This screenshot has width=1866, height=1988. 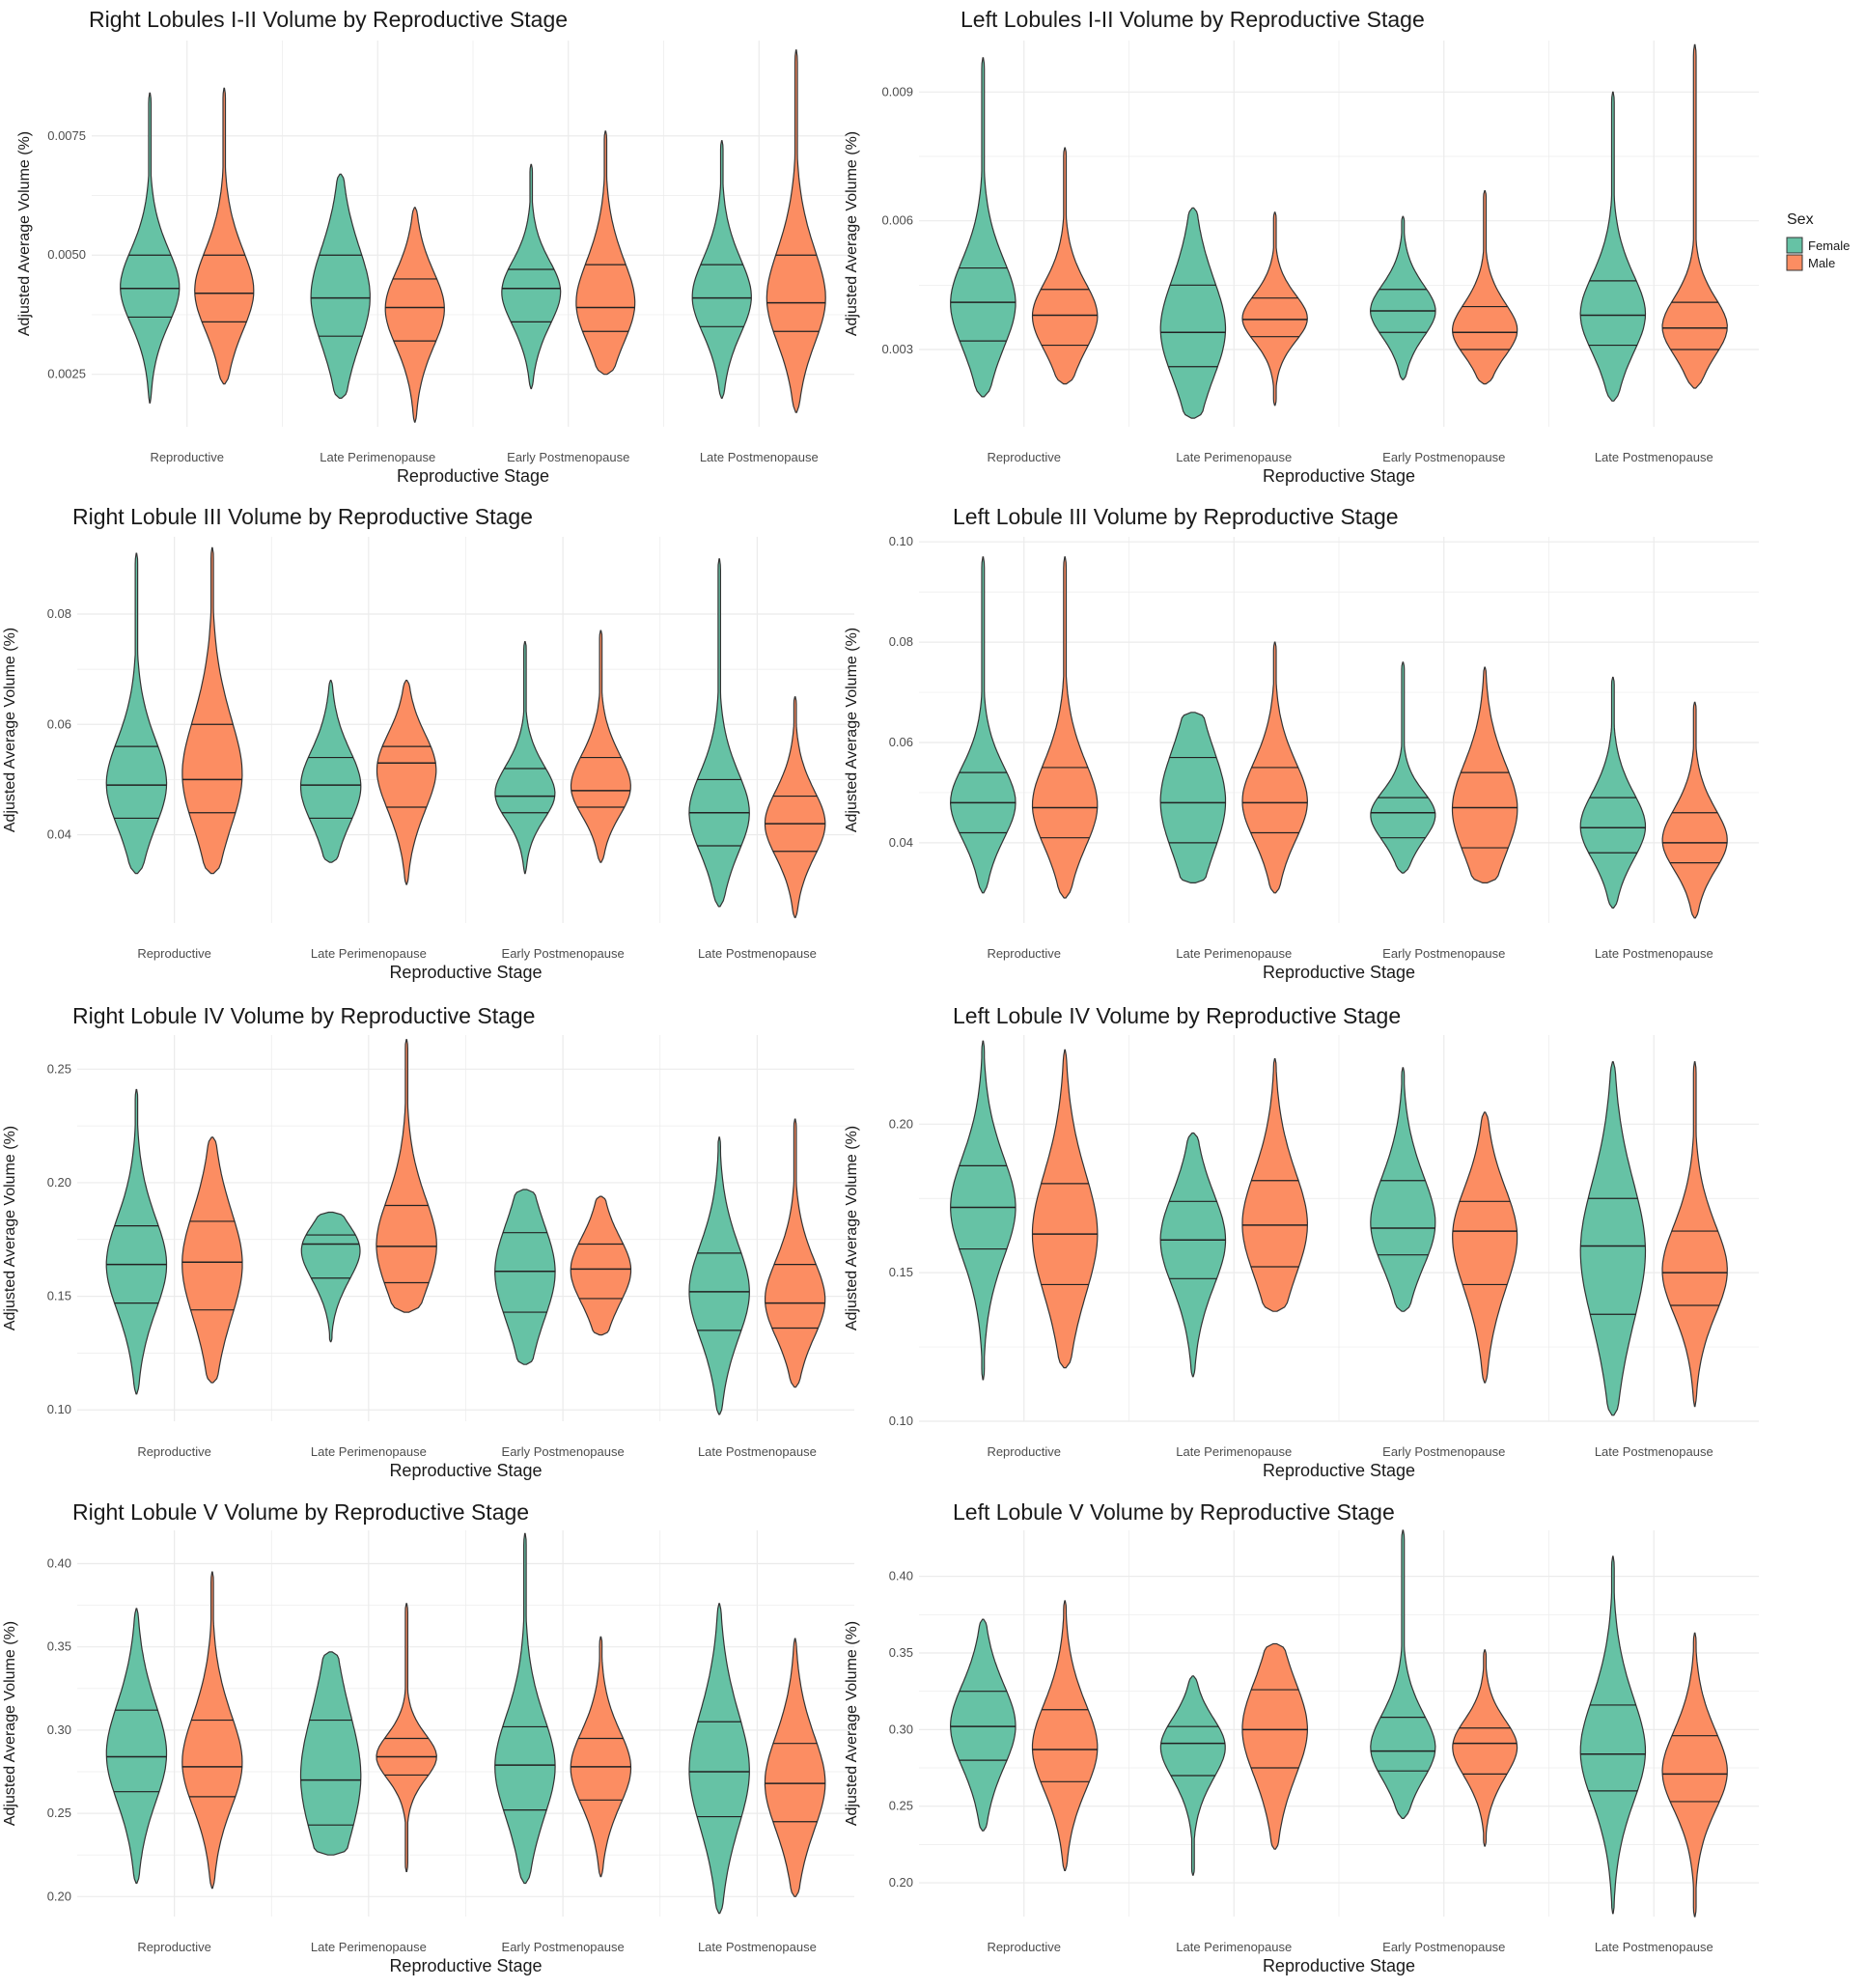 I want to click on y-tick-label: 0.003, so click(x=897, y=349).